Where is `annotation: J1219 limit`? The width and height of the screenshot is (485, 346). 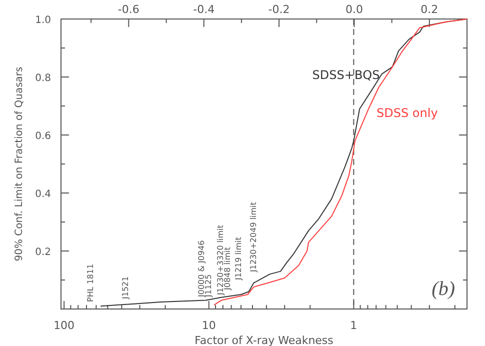
annotation: J1219 limit is located at coordinates (238, 259).